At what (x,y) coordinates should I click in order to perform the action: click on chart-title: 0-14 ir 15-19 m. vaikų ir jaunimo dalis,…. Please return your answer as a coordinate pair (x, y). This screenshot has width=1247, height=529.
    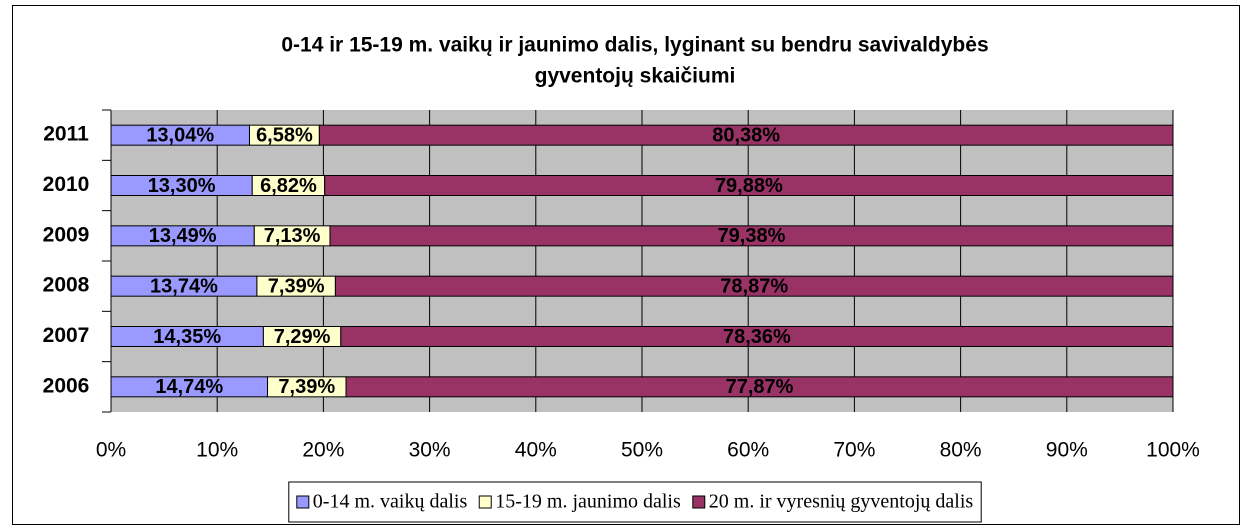
    Looking at the image, I should click on (634, 45).